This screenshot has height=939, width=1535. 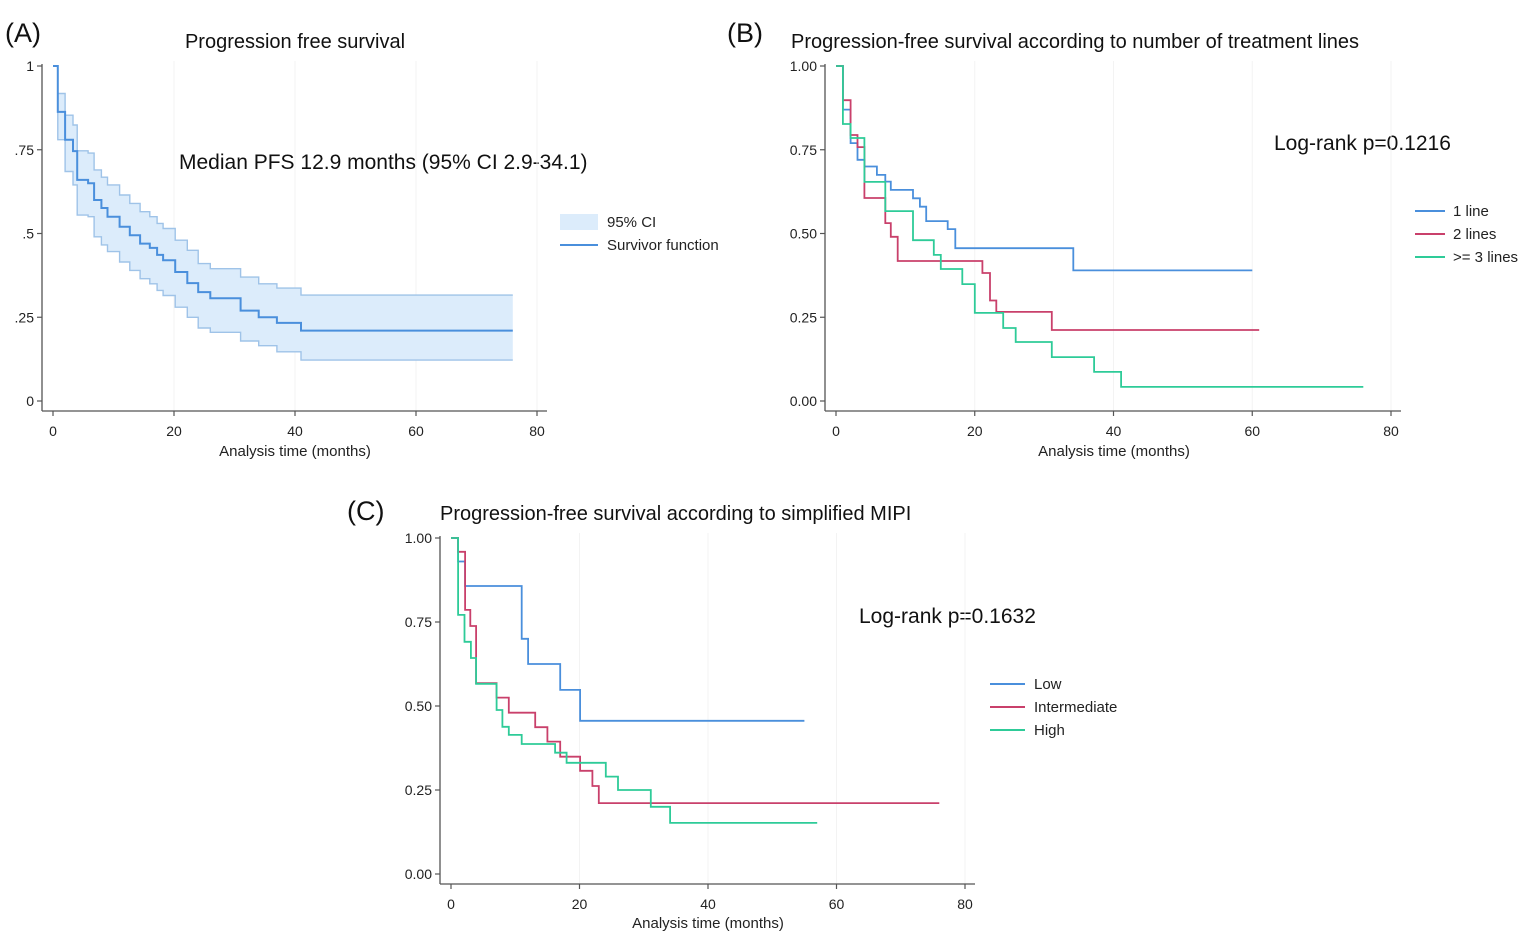 I want to click on y-tick-label: .75, so click(x=25, y=150).